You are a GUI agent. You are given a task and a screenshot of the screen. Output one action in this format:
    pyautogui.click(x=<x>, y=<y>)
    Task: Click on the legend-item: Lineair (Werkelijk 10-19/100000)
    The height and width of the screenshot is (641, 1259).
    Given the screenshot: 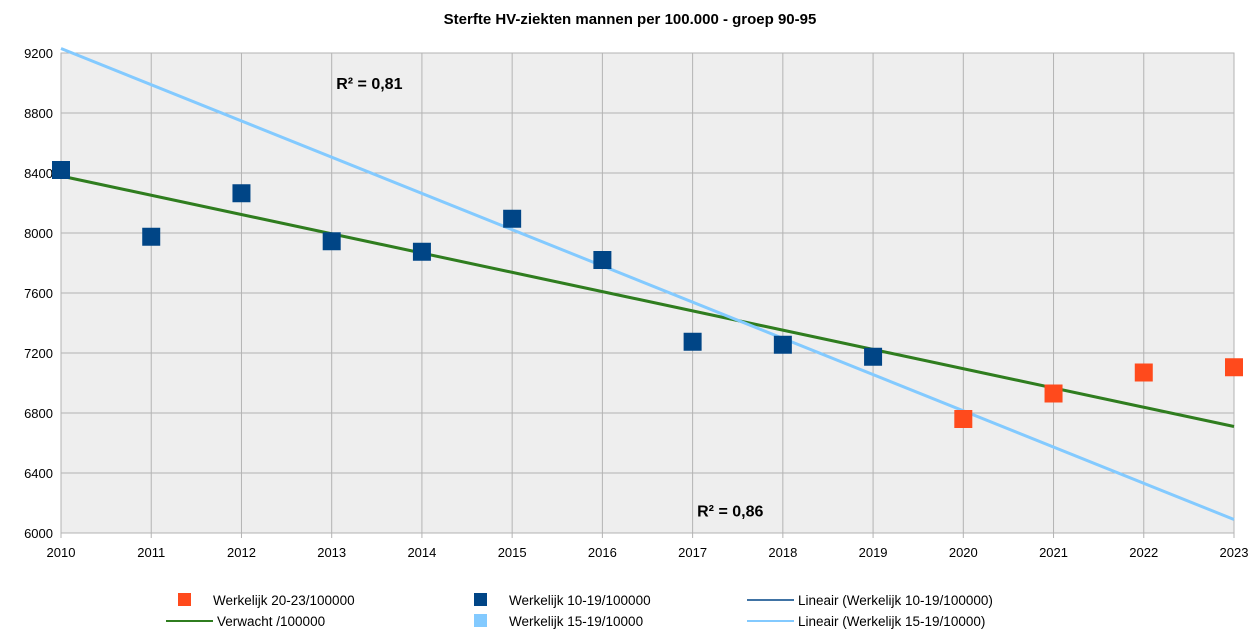 What is the action you would take?
    pyautogui.click(x=870, y=600)
    